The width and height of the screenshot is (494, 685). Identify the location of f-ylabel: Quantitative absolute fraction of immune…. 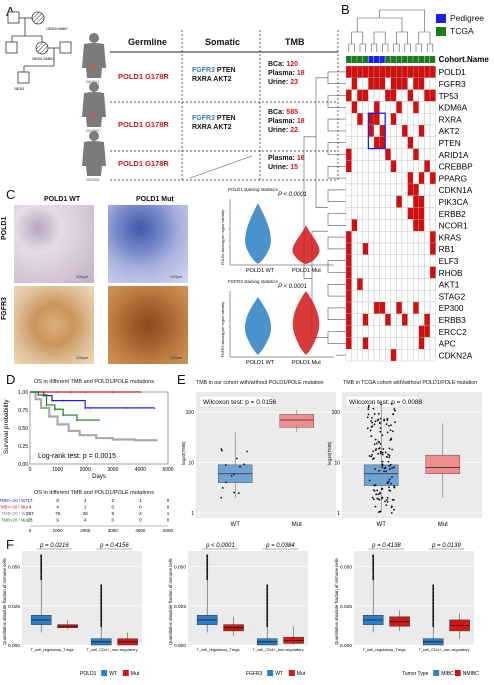
(170, 601).